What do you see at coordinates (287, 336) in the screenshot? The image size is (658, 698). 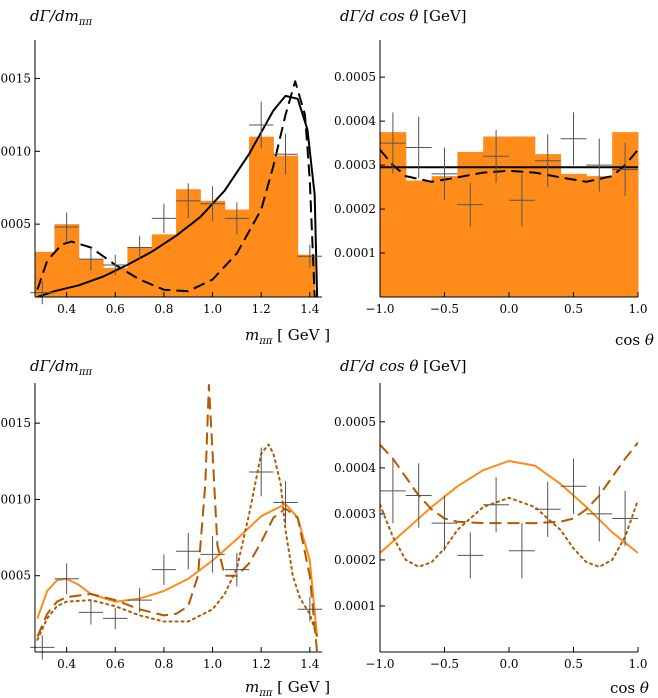 I see `xlabel-top-left: mππ [ GeV ]` at bounding box center [287, 336].